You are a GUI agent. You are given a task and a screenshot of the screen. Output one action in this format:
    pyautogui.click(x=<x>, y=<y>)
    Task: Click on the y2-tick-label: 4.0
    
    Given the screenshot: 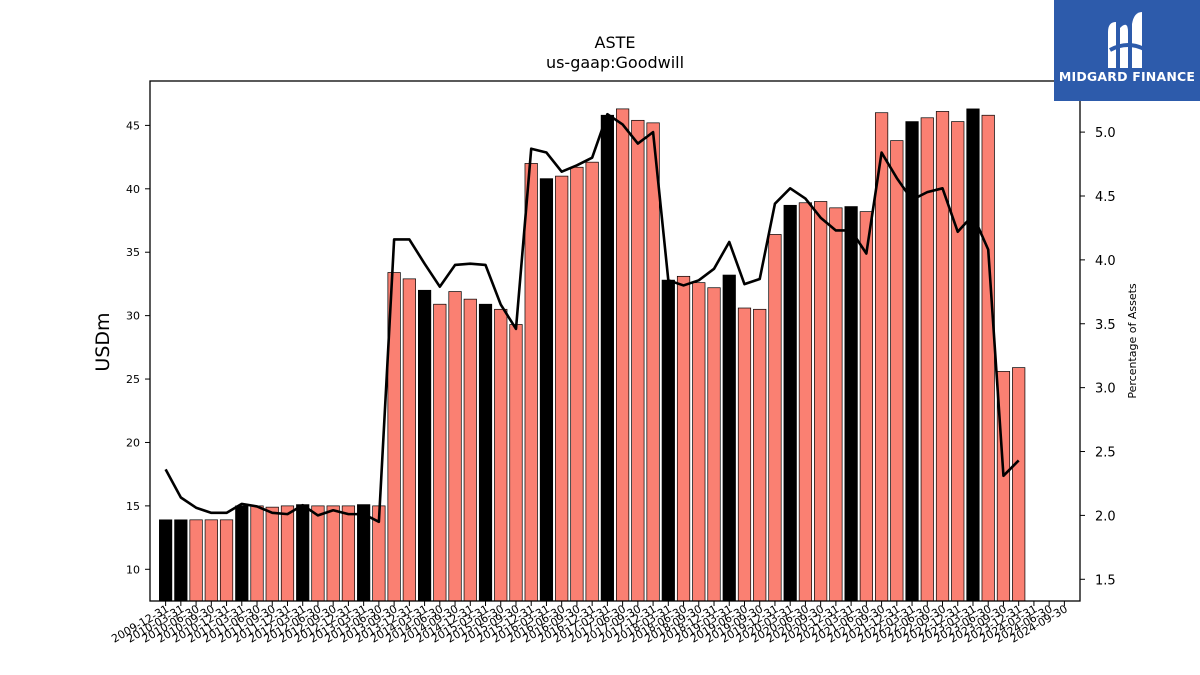 What is the action you would take?
    pyautogui.click(x=1105, y=261)
    